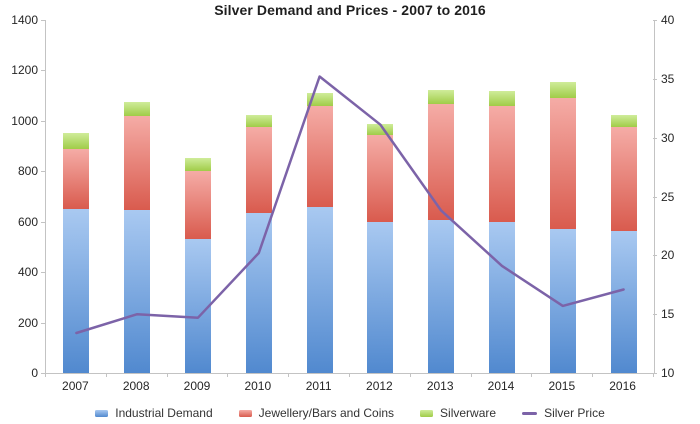 The image size is (700, 424). I want to click on x-axis-label: 2013, so click(440, 386).